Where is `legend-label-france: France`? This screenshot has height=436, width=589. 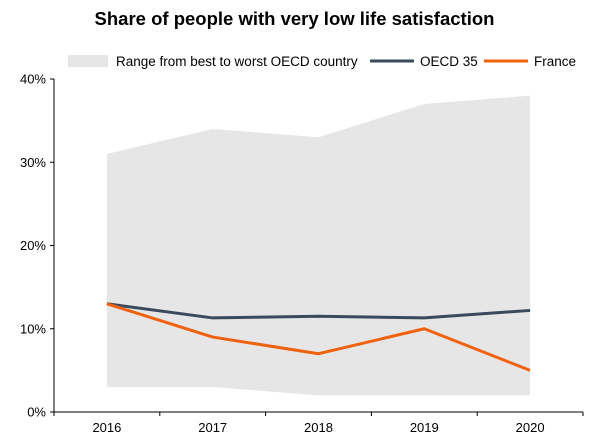 legend-label-france: France is located at coordinates (555, 61).